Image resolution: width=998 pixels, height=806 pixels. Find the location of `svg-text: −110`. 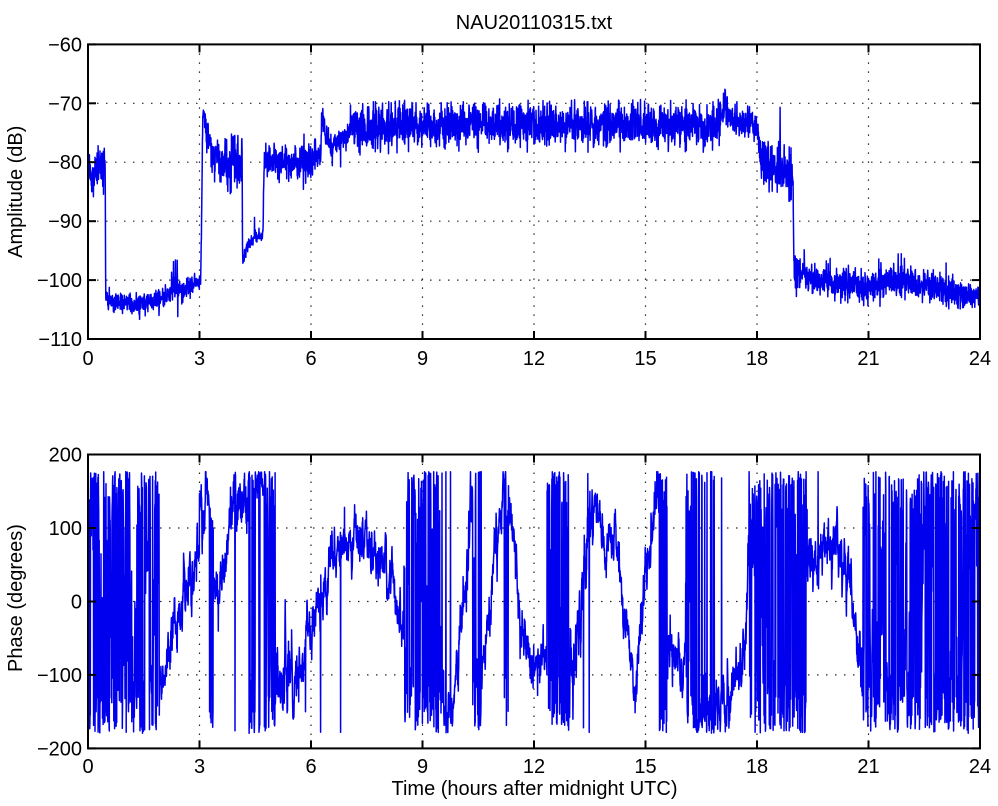

svg-text: −110 is located at coordinates (60, 340).